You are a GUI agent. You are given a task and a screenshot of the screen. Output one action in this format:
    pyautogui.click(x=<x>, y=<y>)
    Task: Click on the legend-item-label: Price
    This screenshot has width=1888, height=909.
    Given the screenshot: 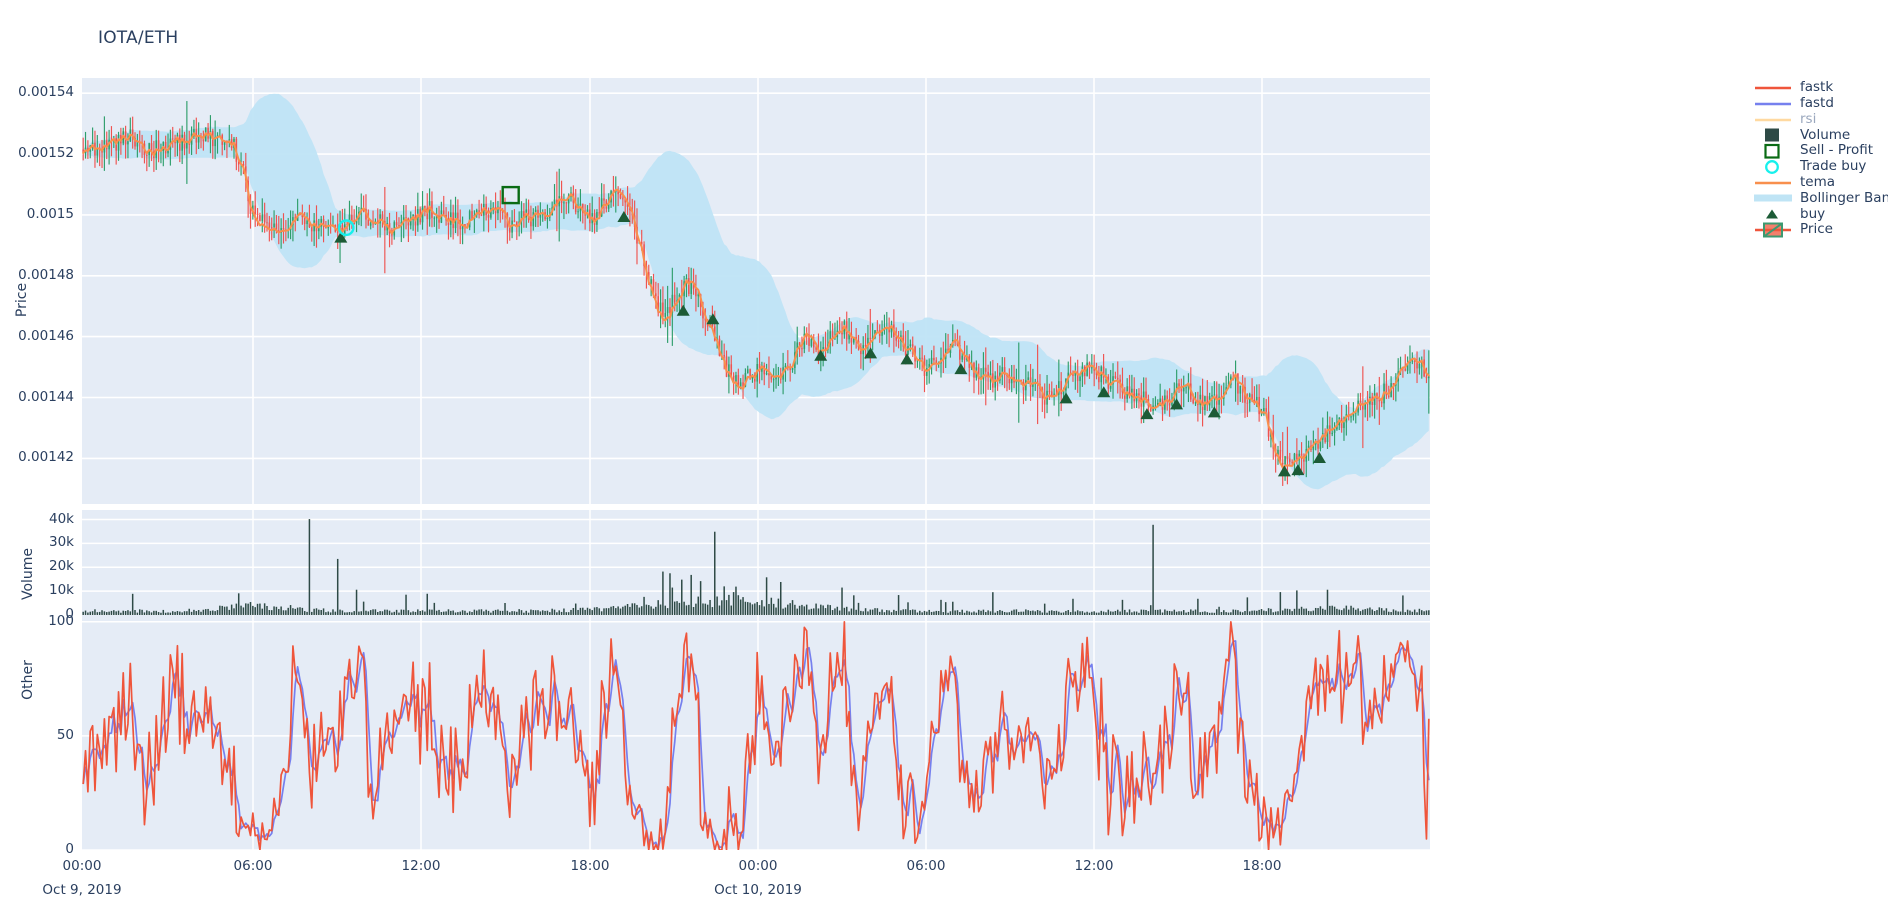 What is the action you would take?
    pyautogui.click(x=1816, y=229)
    